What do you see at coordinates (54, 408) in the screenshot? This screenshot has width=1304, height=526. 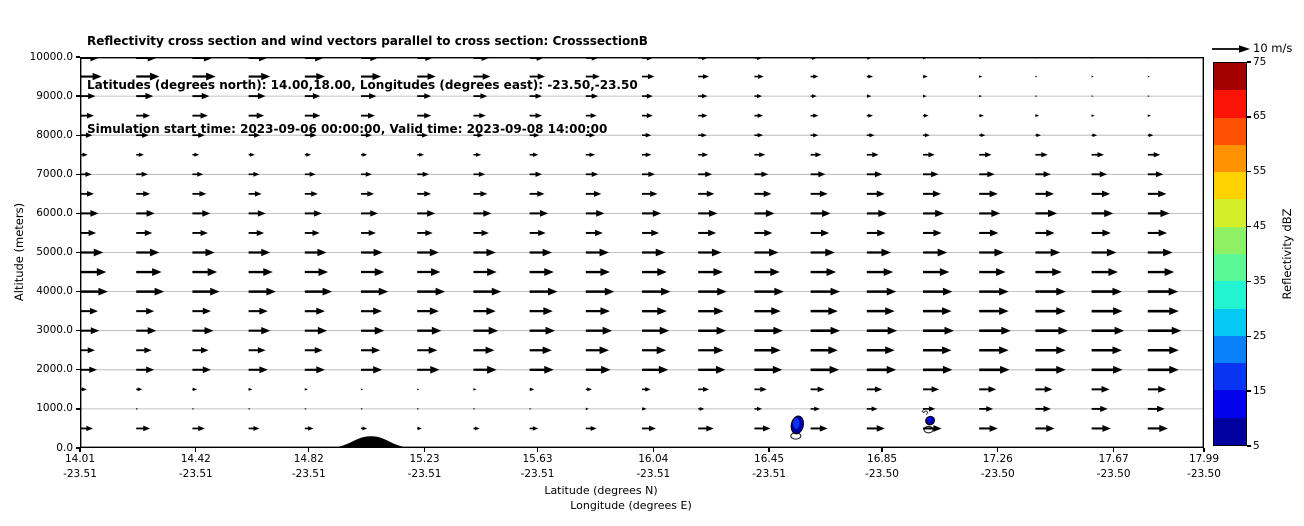 I see `y-tick-label: 1000.0` at bounding box center [54, 408].